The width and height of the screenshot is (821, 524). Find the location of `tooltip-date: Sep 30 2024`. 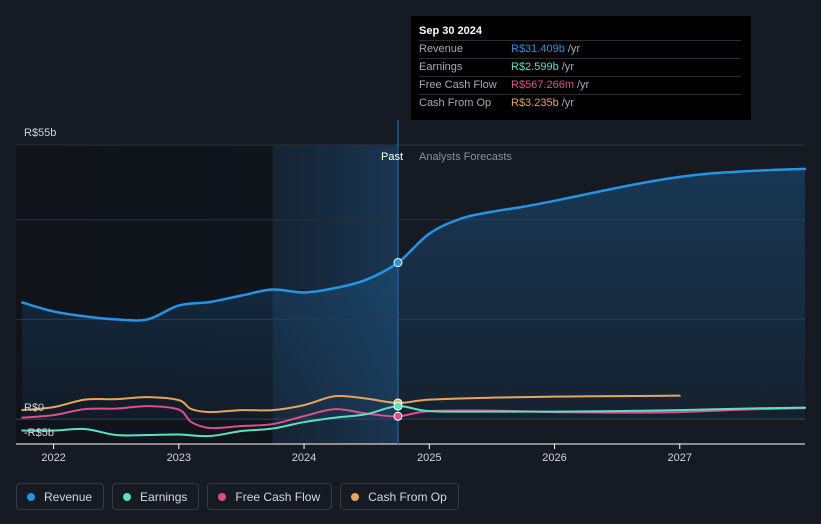

tooltip-date: Sep 30 2024 is located at coordinates (450, 31).